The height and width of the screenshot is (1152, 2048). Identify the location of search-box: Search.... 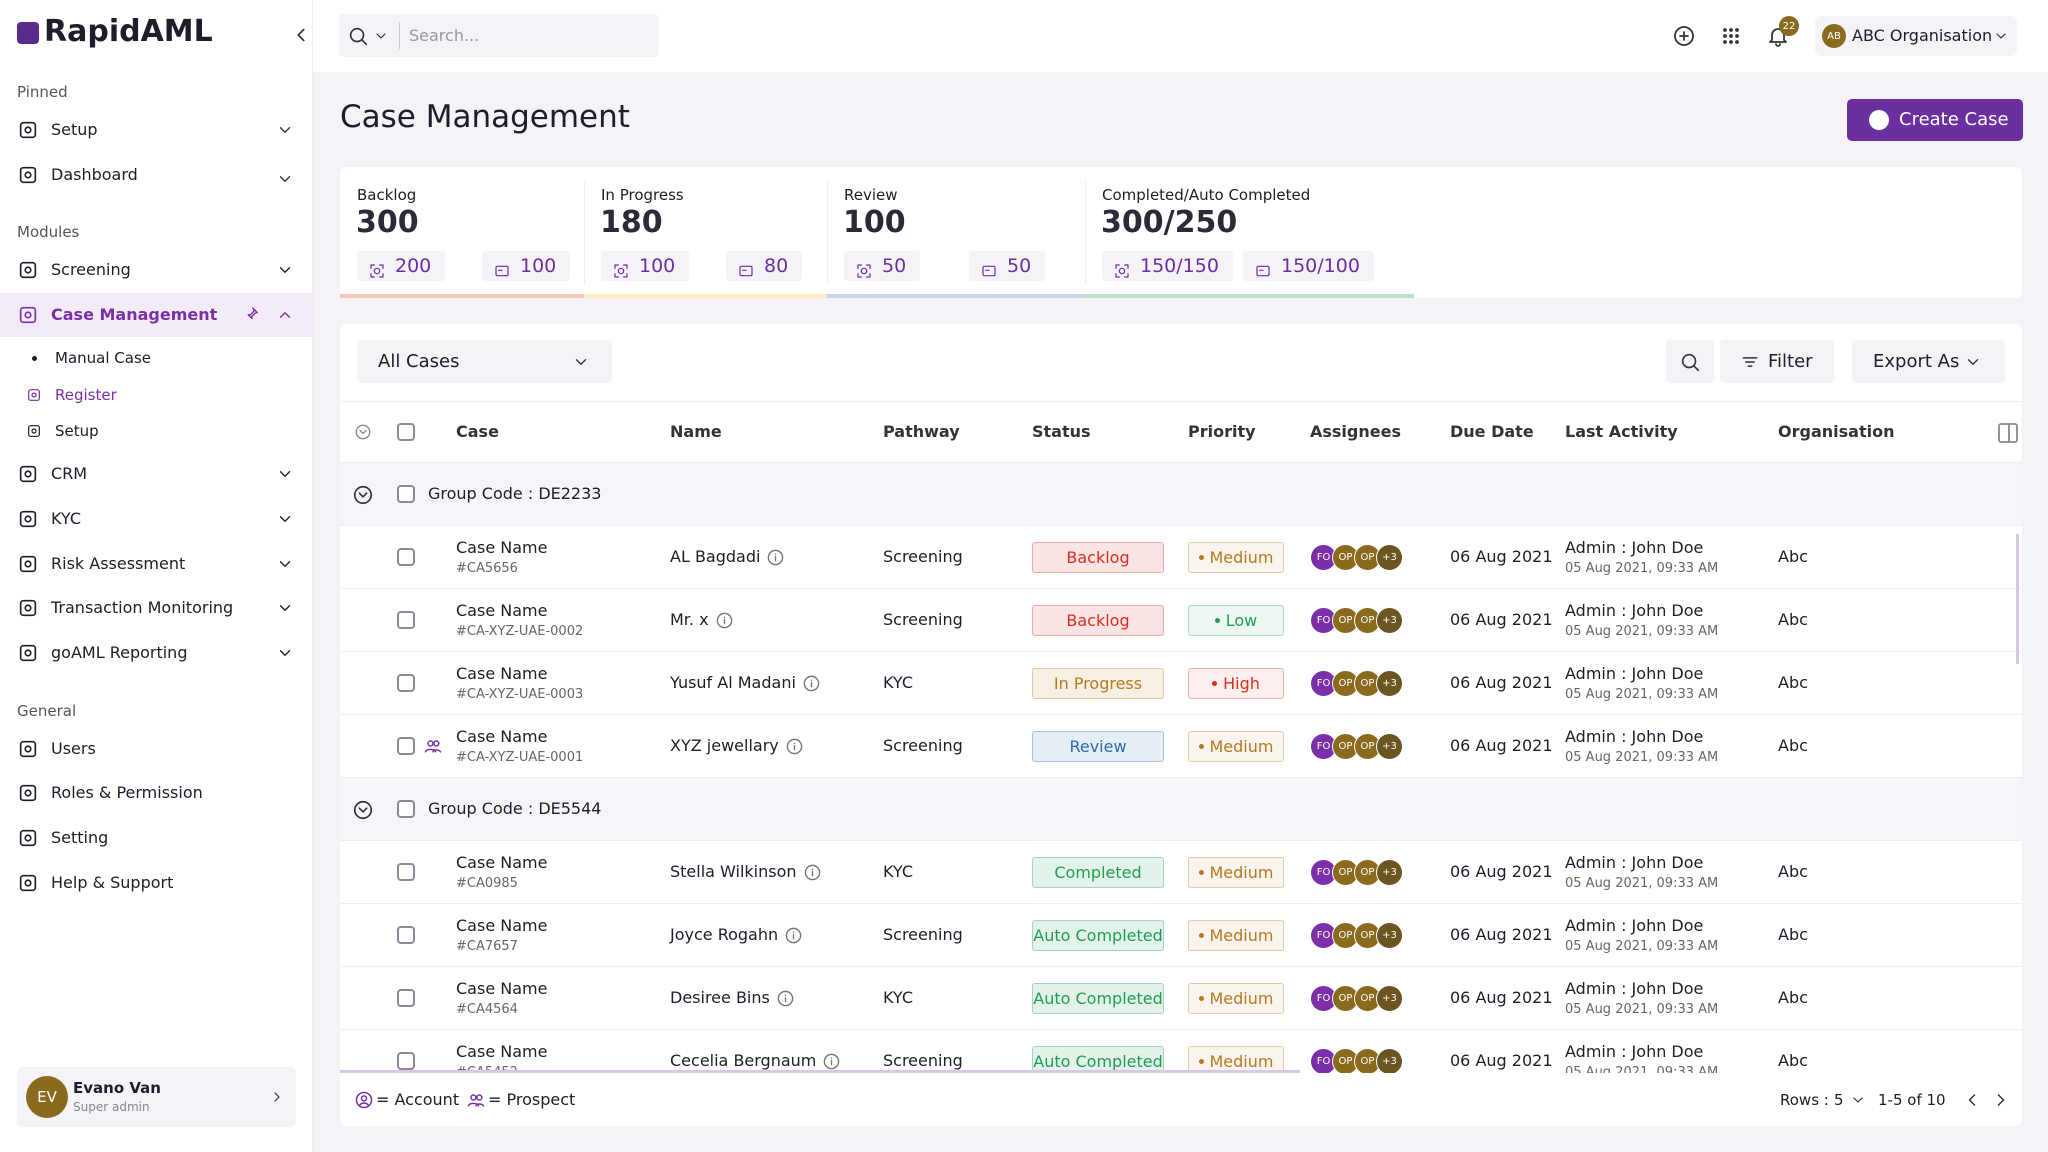
(499, 35).